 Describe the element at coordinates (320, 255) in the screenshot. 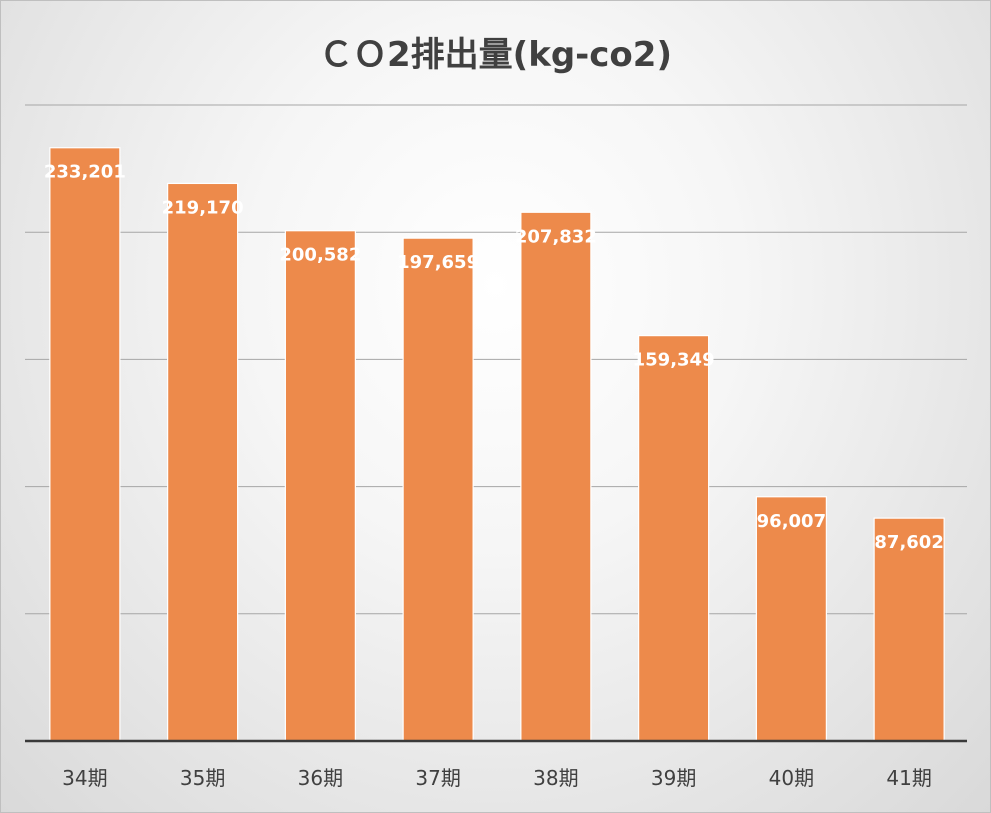

I see `data-label: 200,582` at that location.